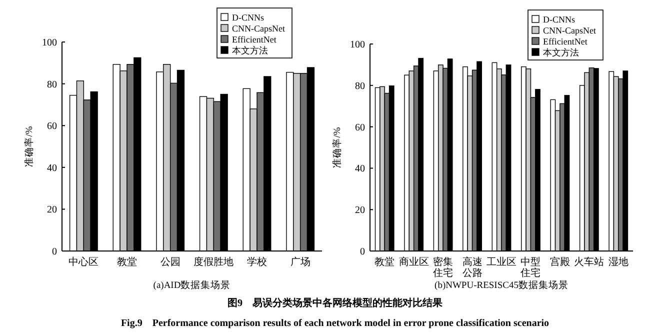  Describe the element at coordinates (413, 262) in the screenshot. I see `x-tick-label: 商业区` at that location.